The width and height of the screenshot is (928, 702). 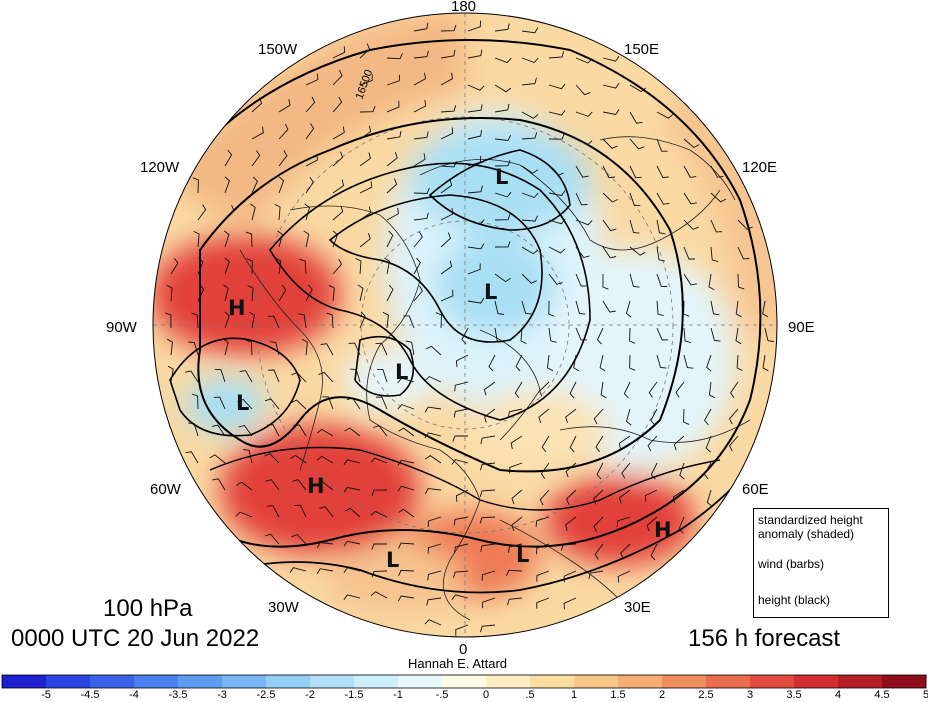 I want to click on lon-label-120w: 120W, so click(x=160, y=167).